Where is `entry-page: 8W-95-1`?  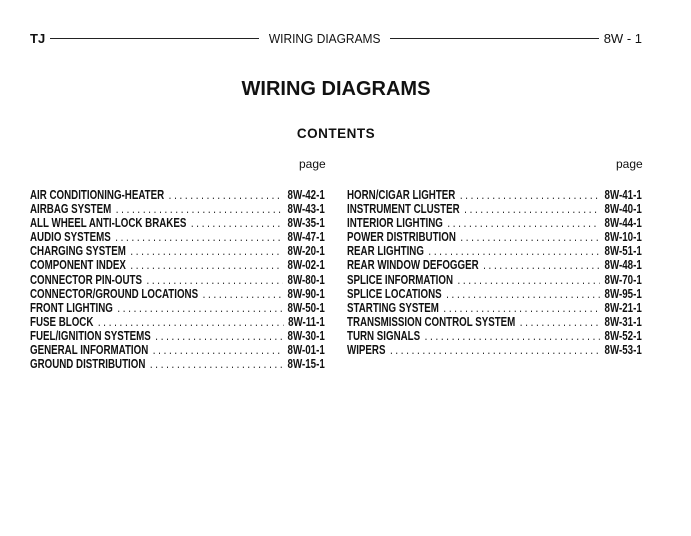
entry-page: 8W-95-1 is located at coordinates (623, 293).